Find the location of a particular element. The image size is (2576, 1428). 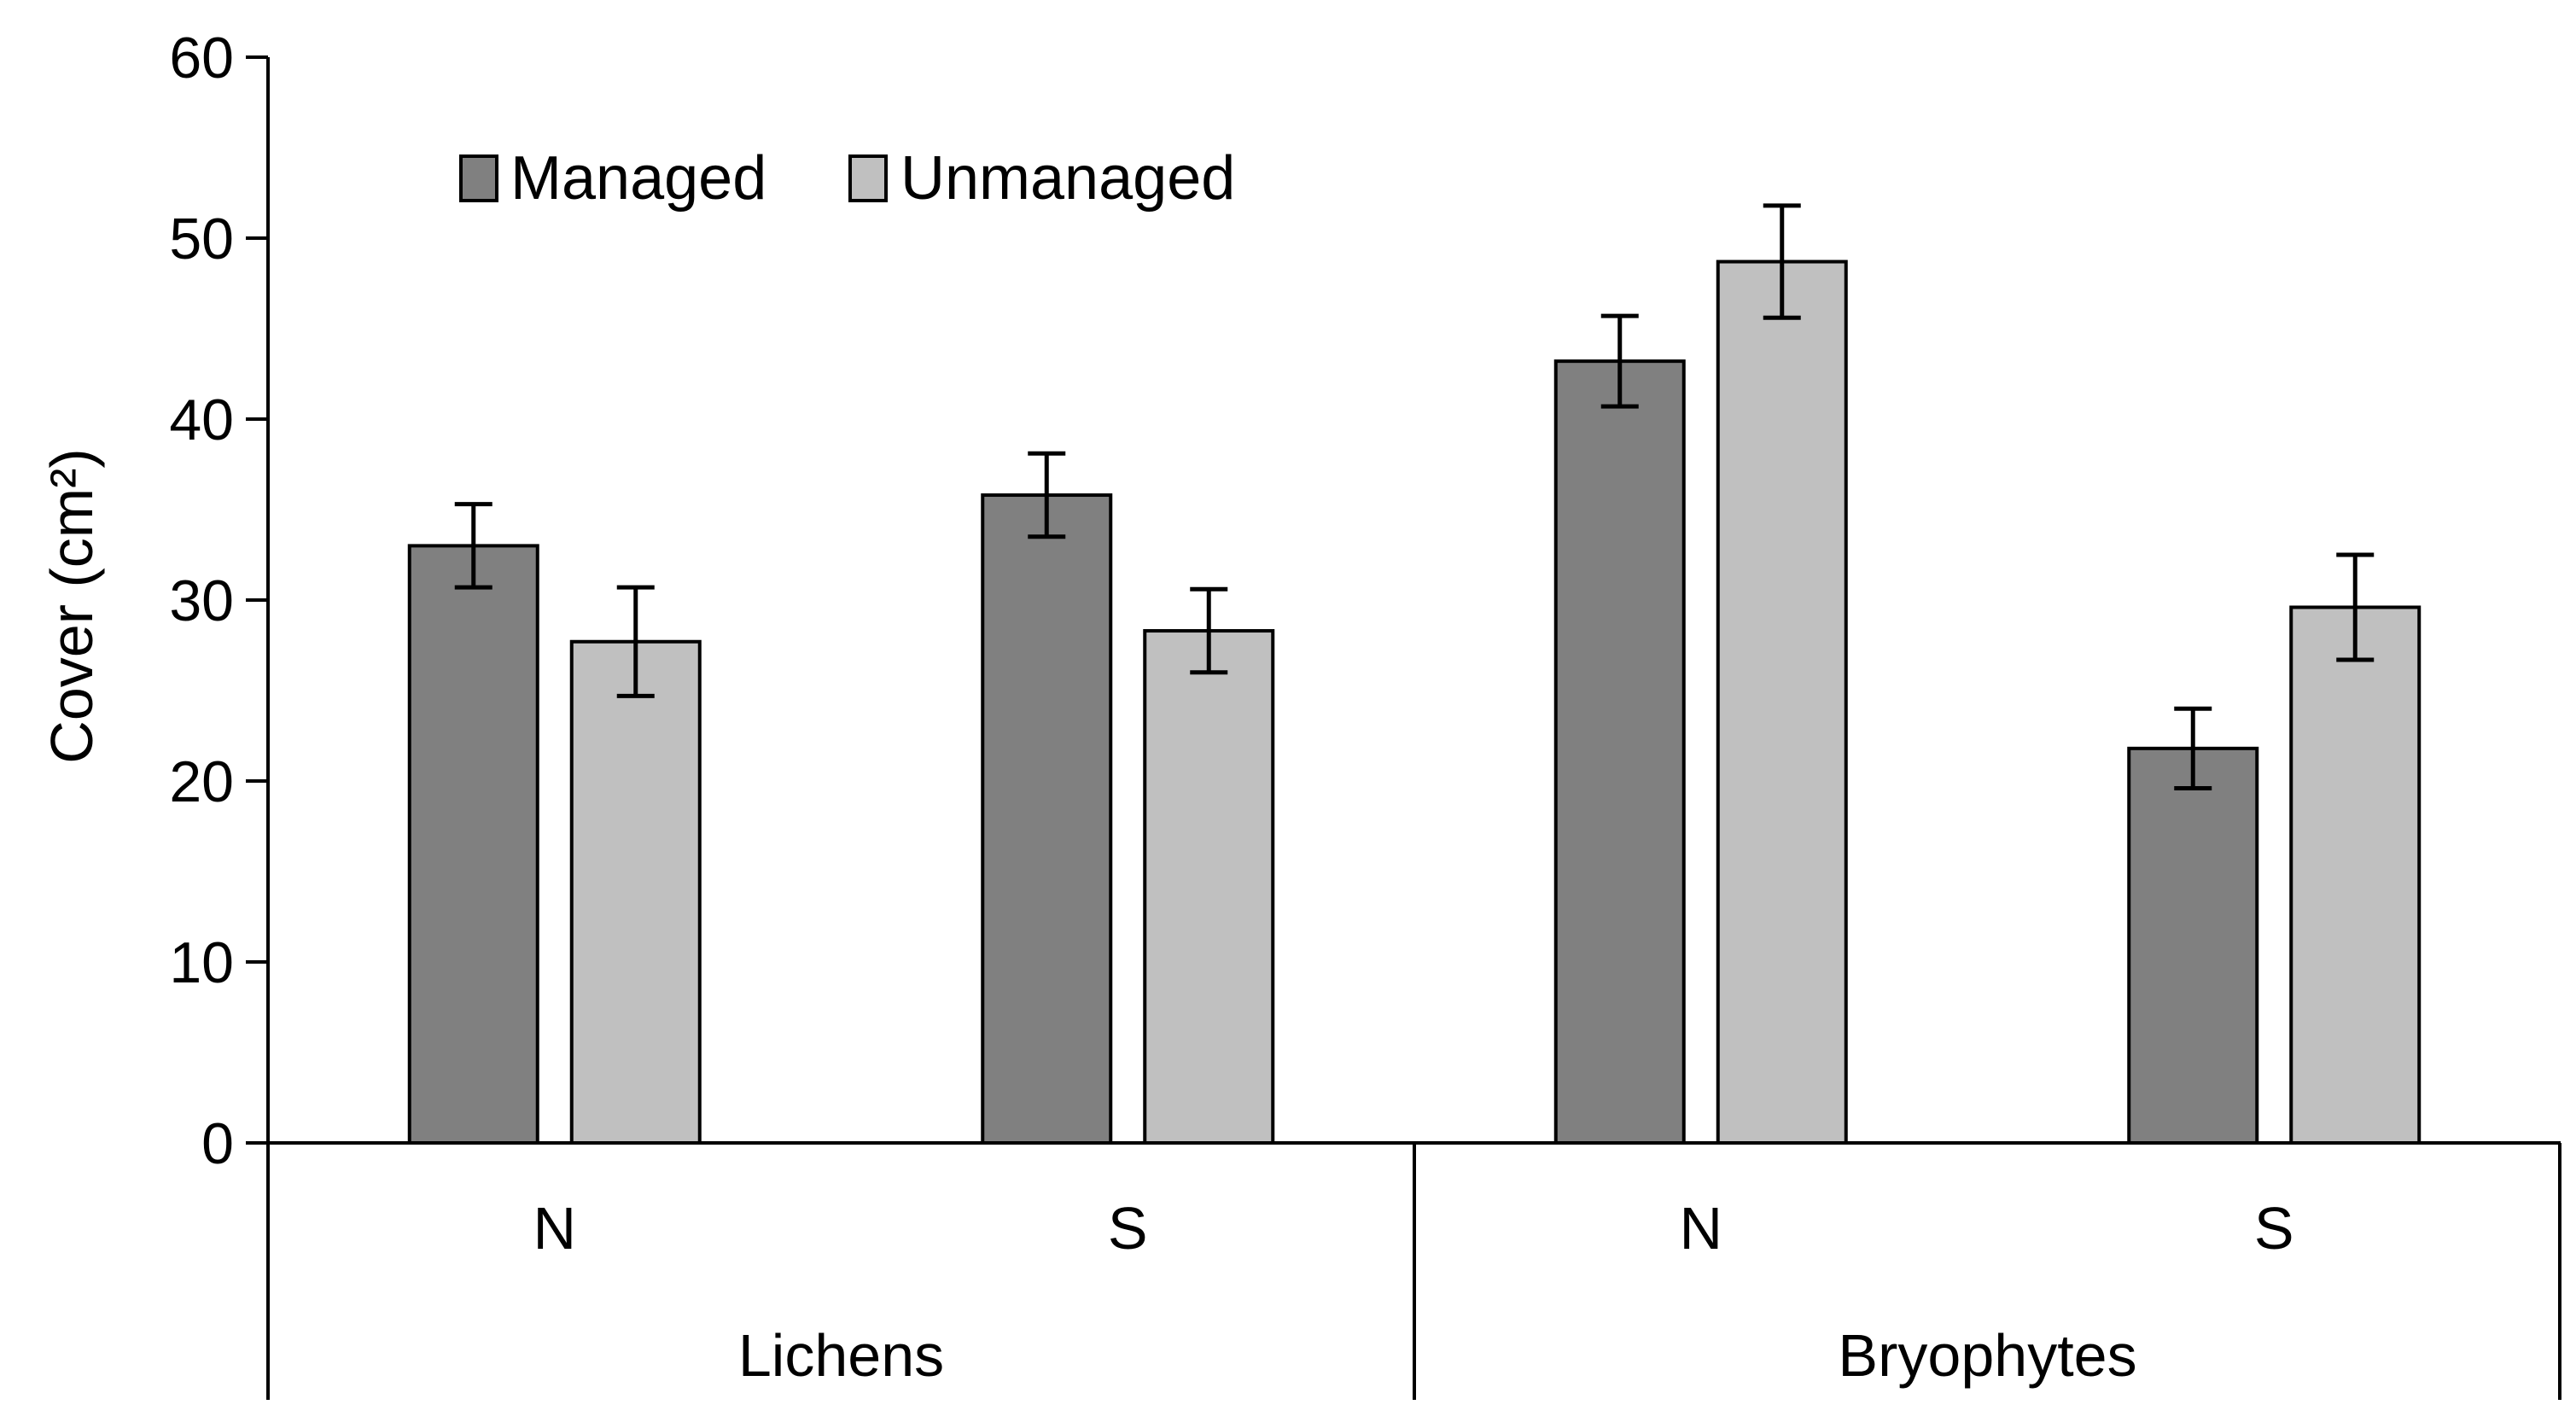

group-label: Bryophytes is located at coordinates (1987, 1355).